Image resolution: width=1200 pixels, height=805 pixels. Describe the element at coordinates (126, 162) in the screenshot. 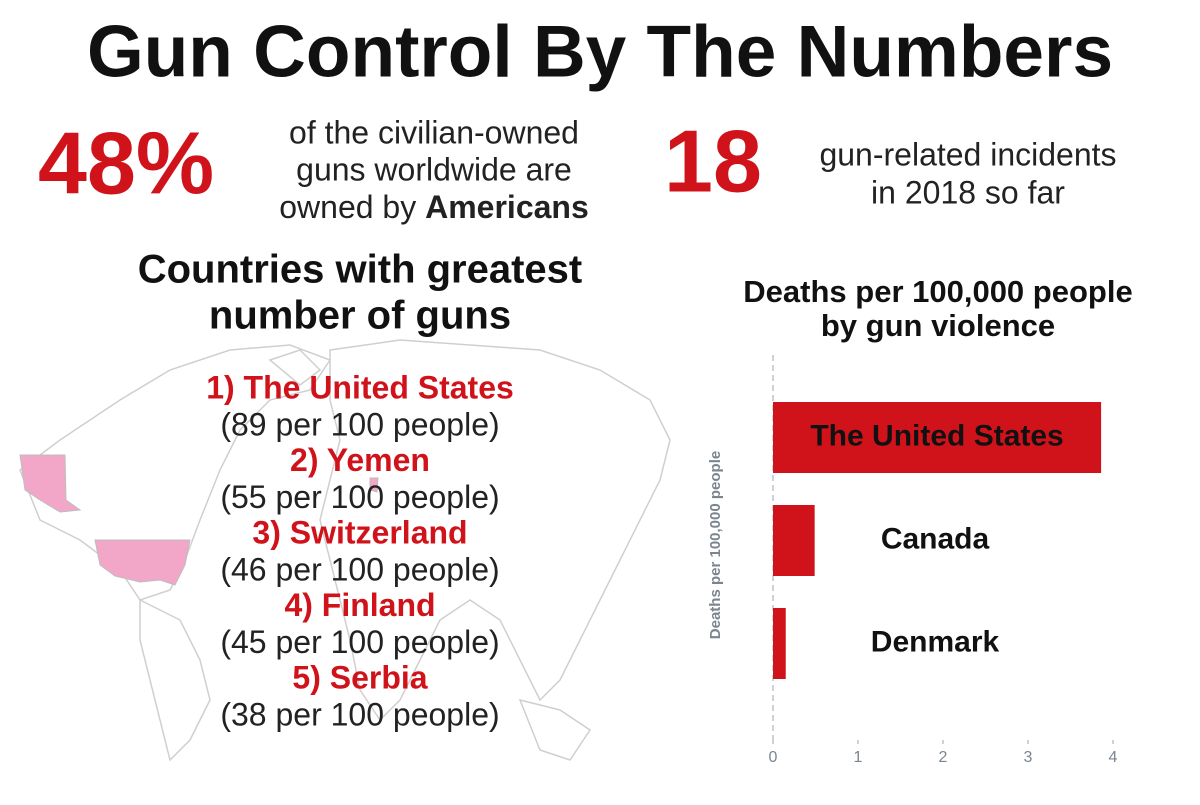

I see `stat-figure: 48%` at that location.